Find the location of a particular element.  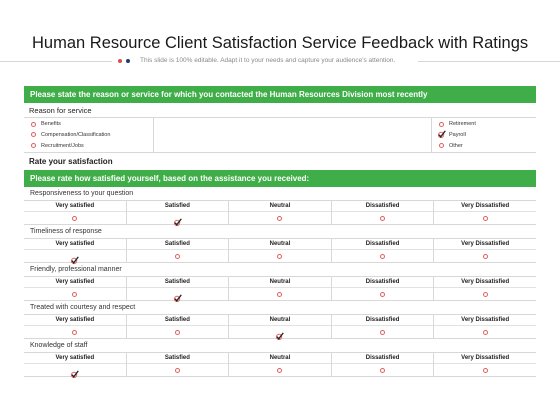

reason-option: Benefits is located at coordinates (92, 124).